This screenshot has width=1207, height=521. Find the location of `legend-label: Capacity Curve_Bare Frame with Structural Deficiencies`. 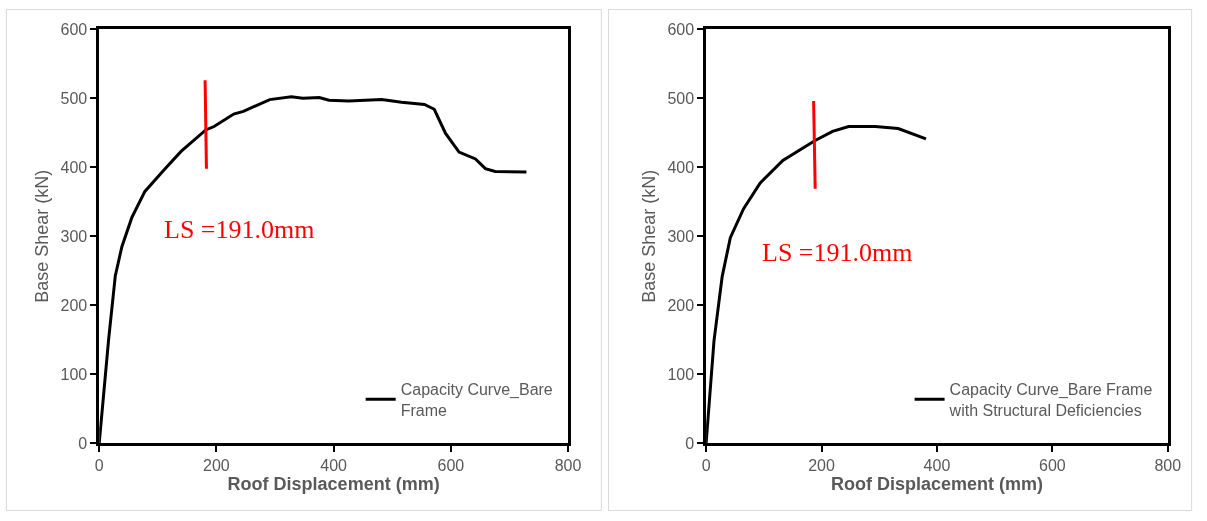

legend-label: Capacity Curve_Bare Frame with Structural Deficiencies is located at coordinates (1050, 400).